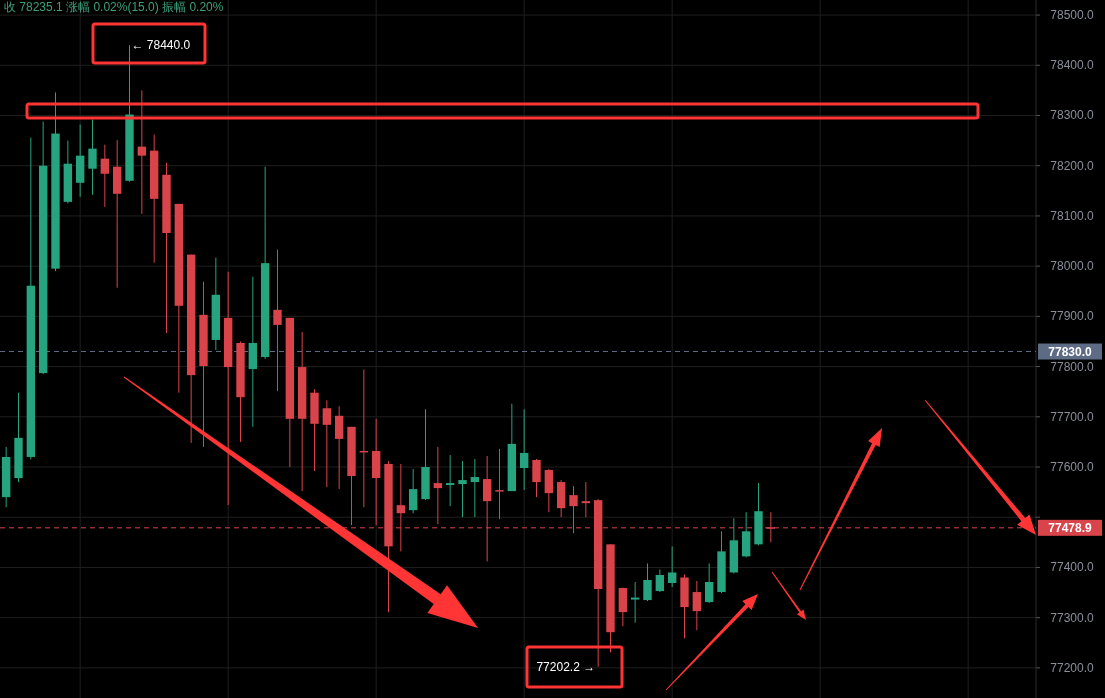 Image resolution: width=1105 pixels, height=698 pixels. I want to click on y-tick-label: 77700.0, so click(1072, 416).